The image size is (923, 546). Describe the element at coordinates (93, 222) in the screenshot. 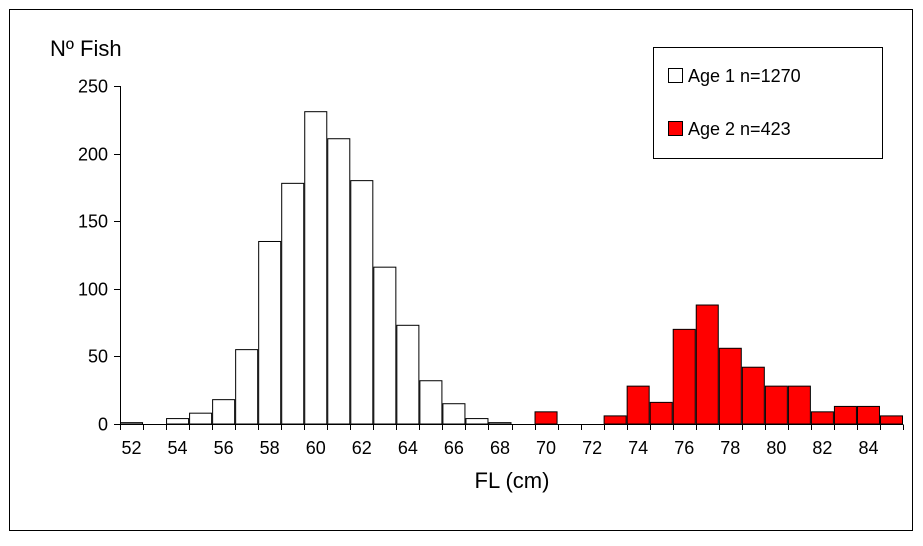

I see `y-tick-label-150: 150` at that location.